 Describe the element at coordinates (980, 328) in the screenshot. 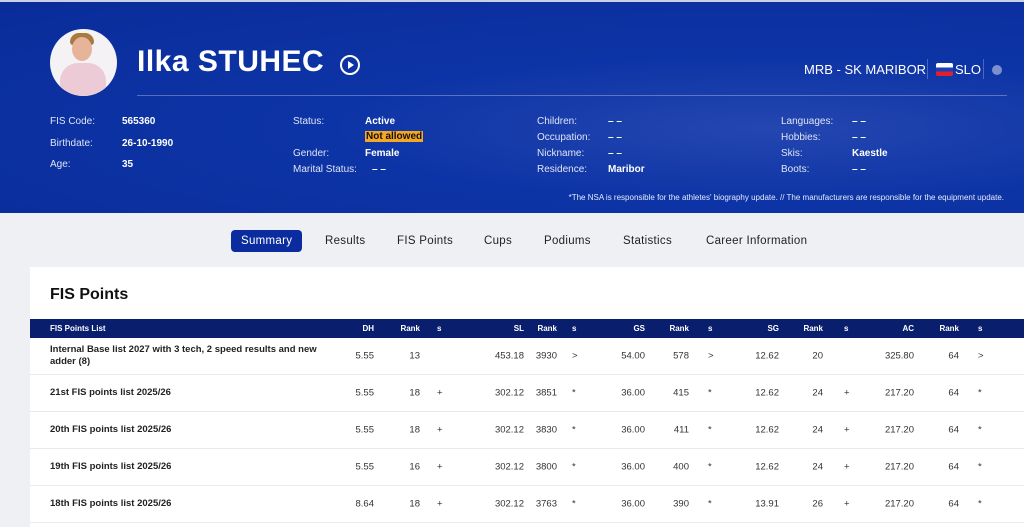

I see `ac-status: s` at that location.